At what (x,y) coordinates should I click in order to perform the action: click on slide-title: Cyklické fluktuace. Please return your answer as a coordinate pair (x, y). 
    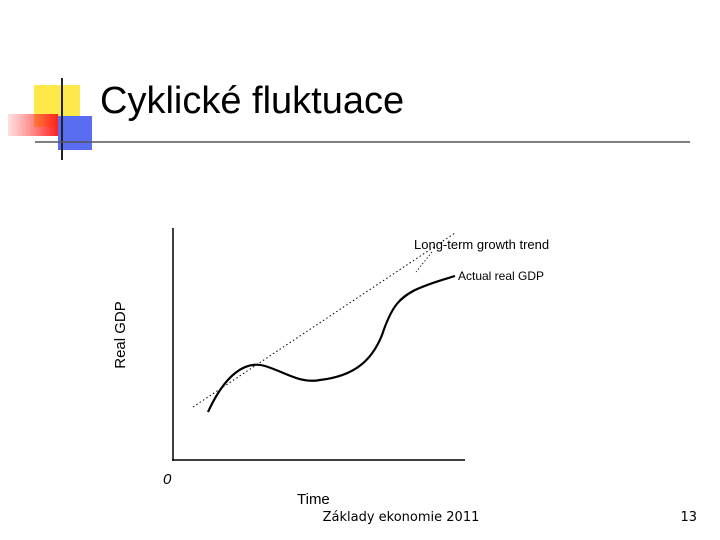
    Looking at the image, I should click on (252, 101).